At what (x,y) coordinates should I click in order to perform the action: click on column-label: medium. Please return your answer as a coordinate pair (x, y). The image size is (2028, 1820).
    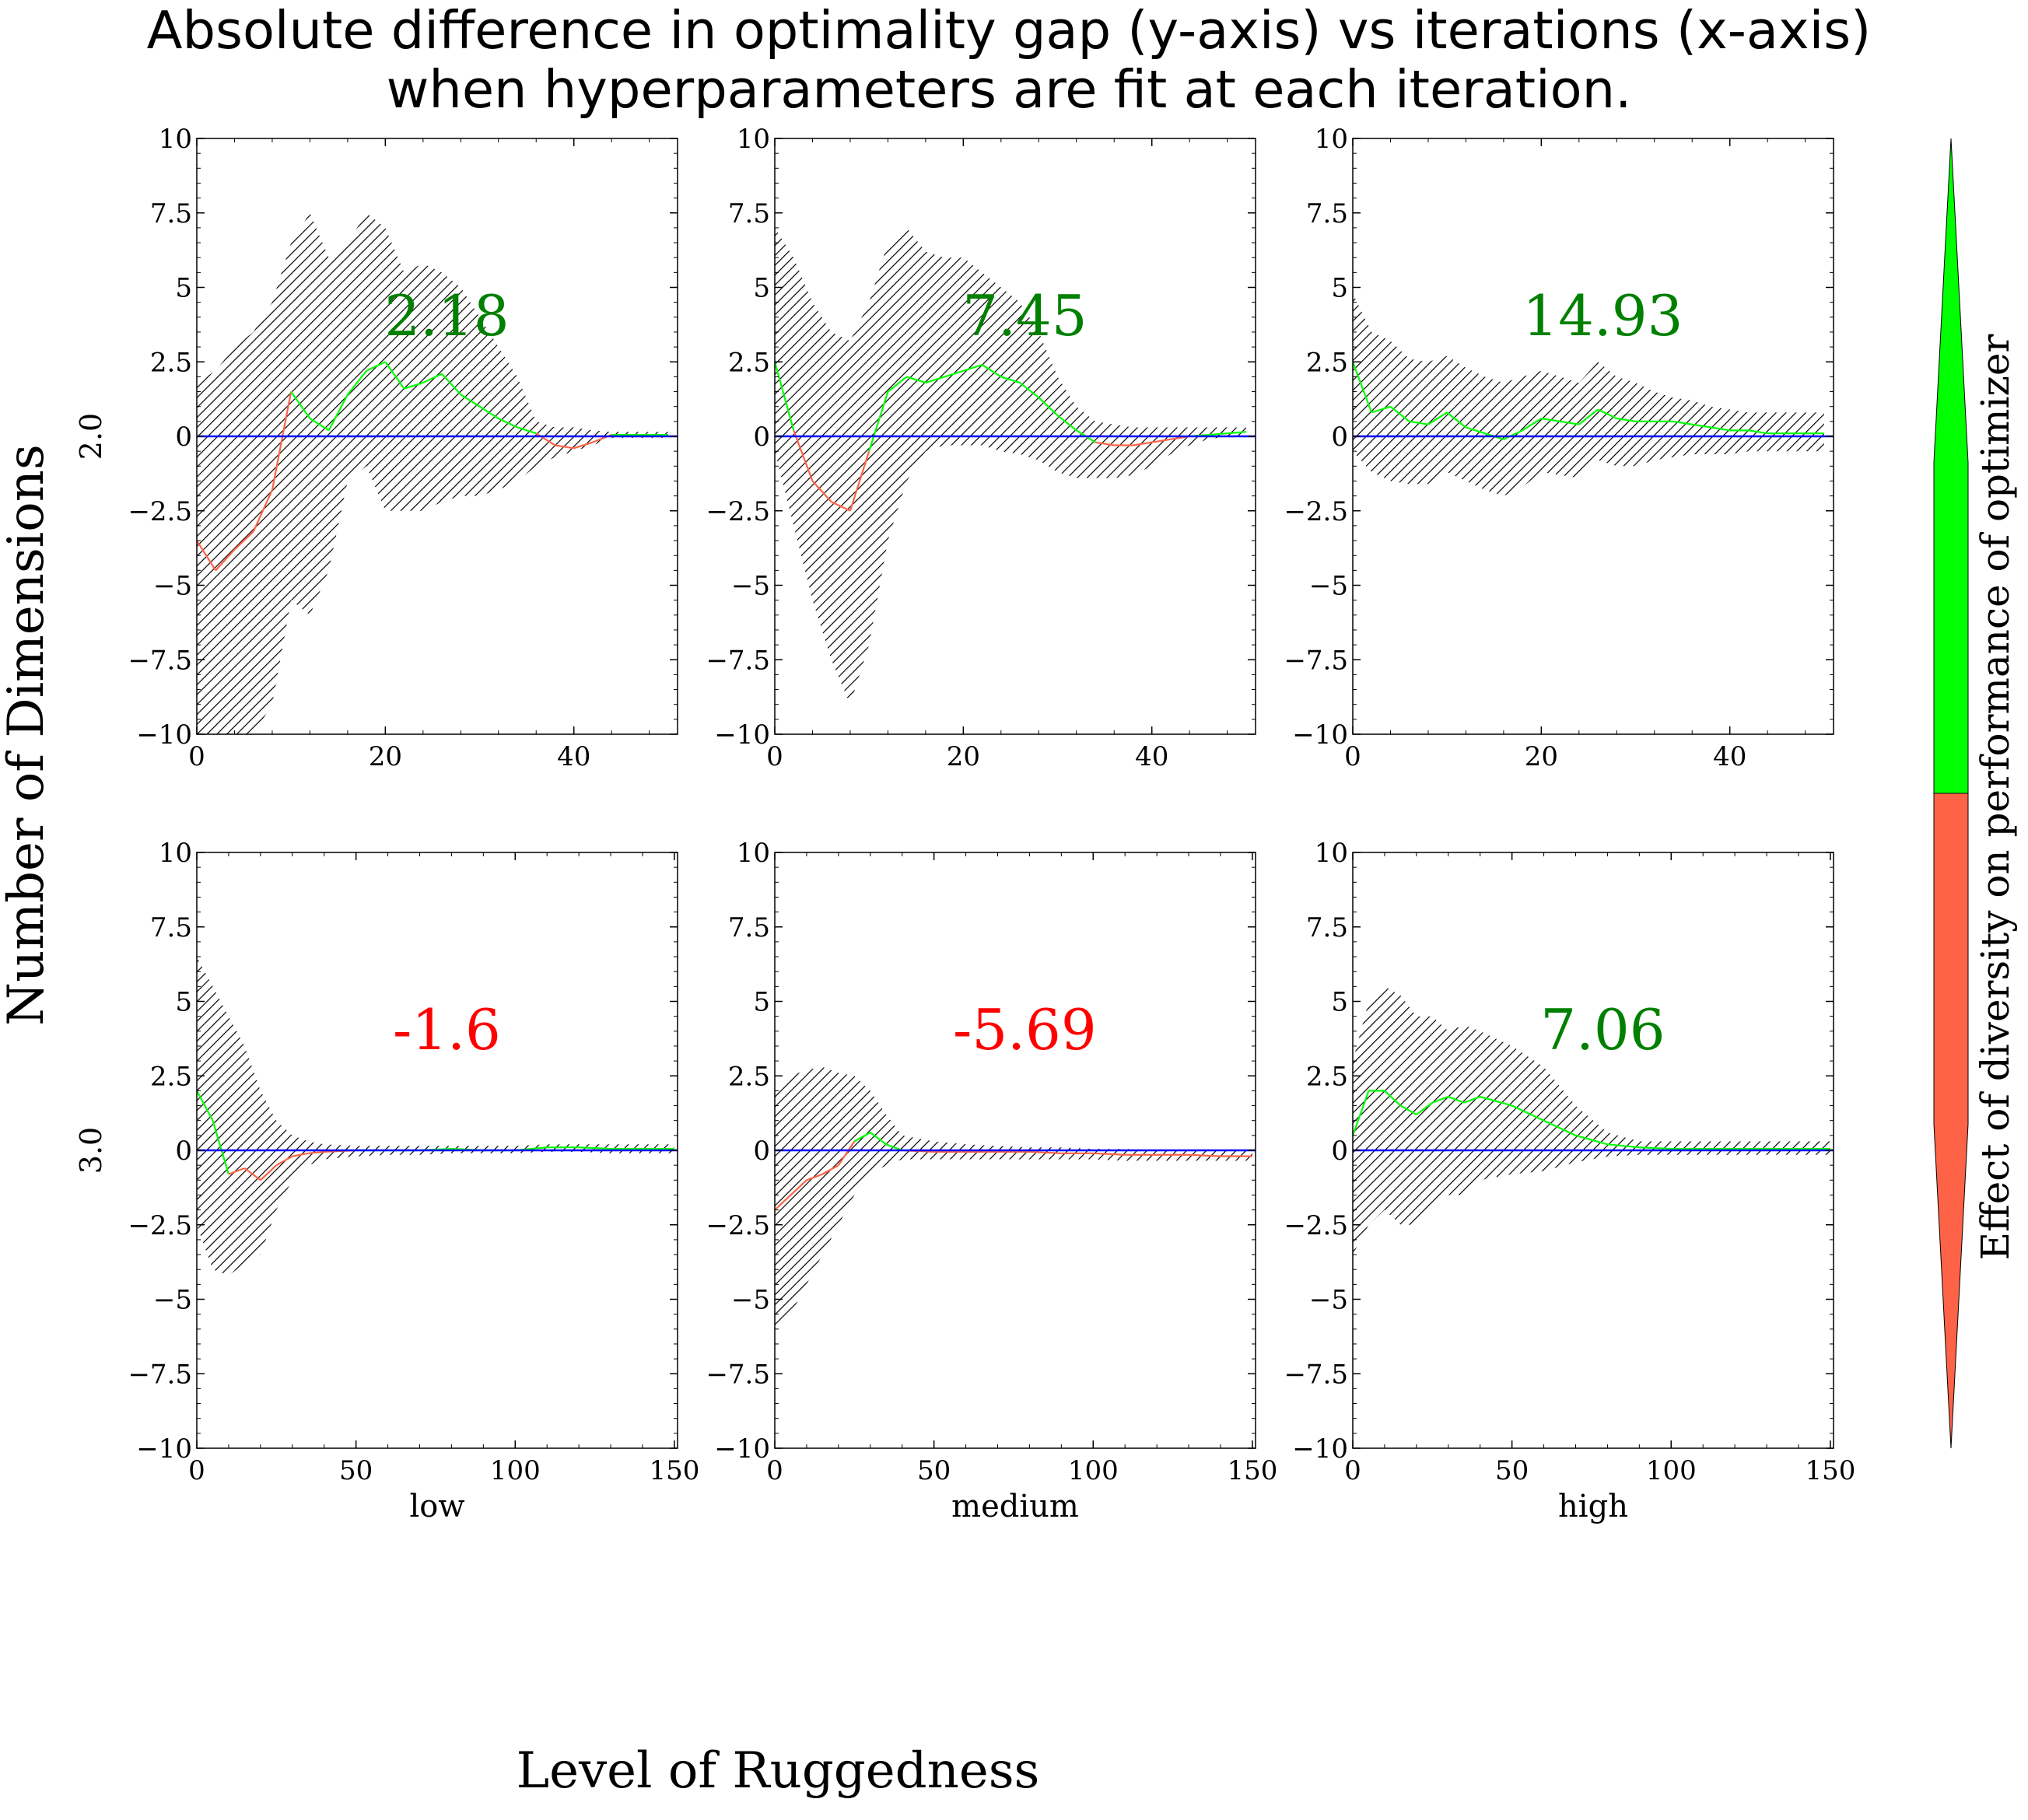
    Looking at the image, I should click on (1015, 1507).